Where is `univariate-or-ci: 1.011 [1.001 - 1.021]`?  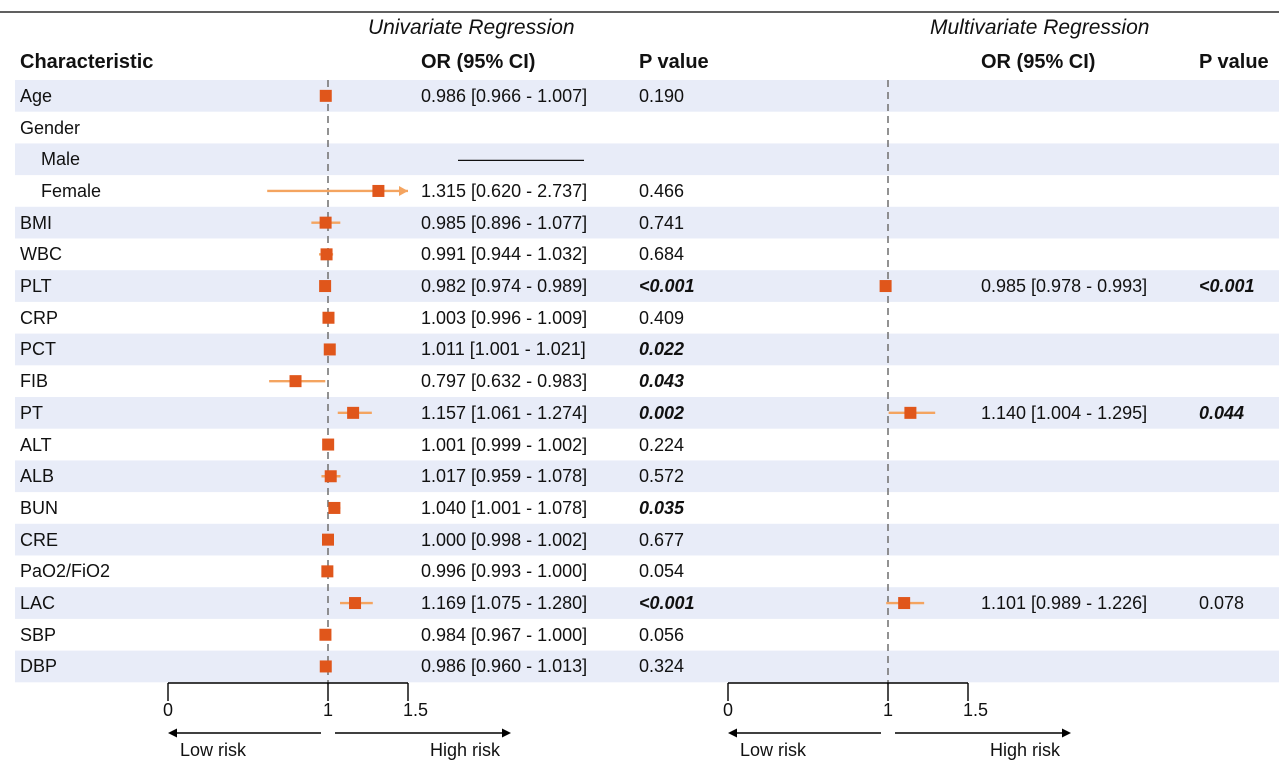
univariate-or-ci: 1.011 [1.001 - 1.021] is located at coordinates (503, 349).